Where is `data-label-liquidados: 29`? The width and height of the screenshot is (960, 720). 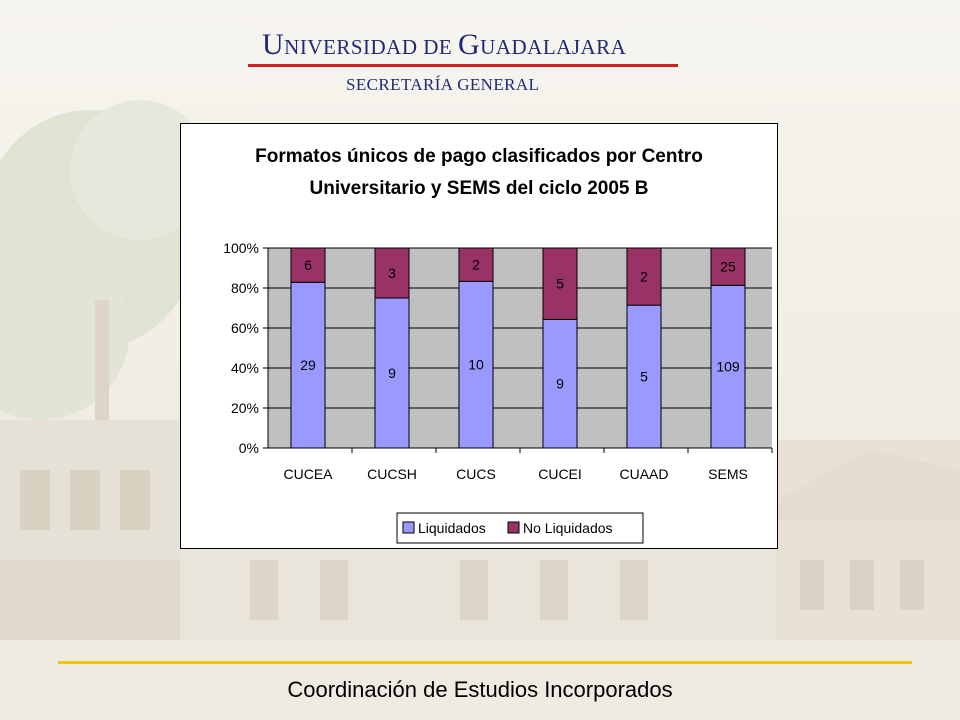 data-label-liquidados: 29 is located at coordinates (308, 365).